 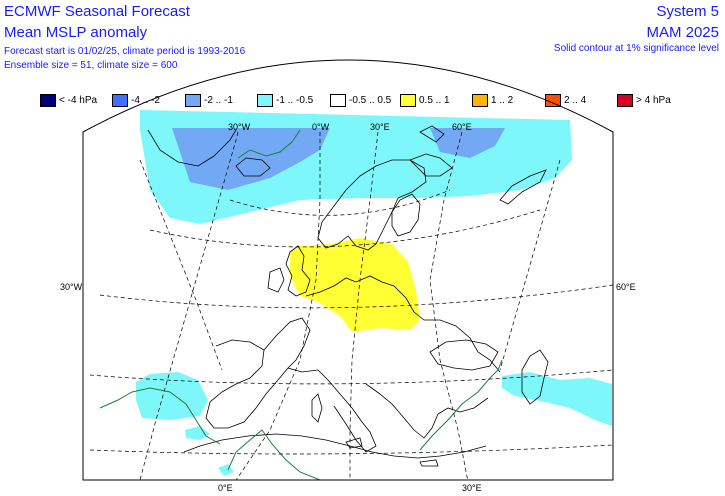 I want to click on lon-label-left: 30°W, so click(x=71, y=287).